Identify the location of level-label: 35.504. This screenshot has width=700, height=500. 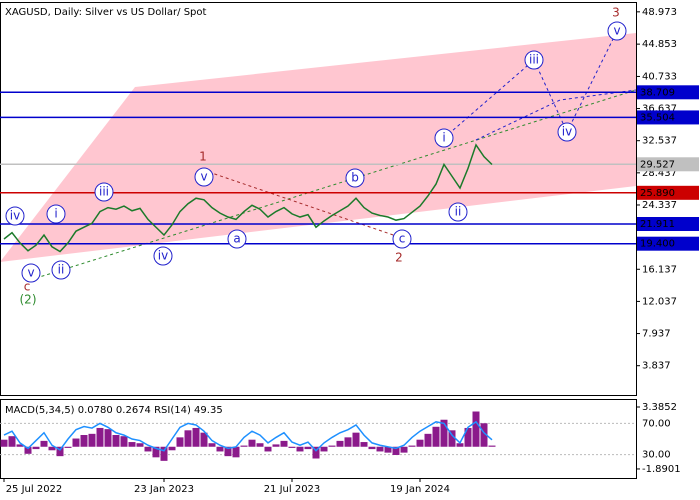
(657, 117).